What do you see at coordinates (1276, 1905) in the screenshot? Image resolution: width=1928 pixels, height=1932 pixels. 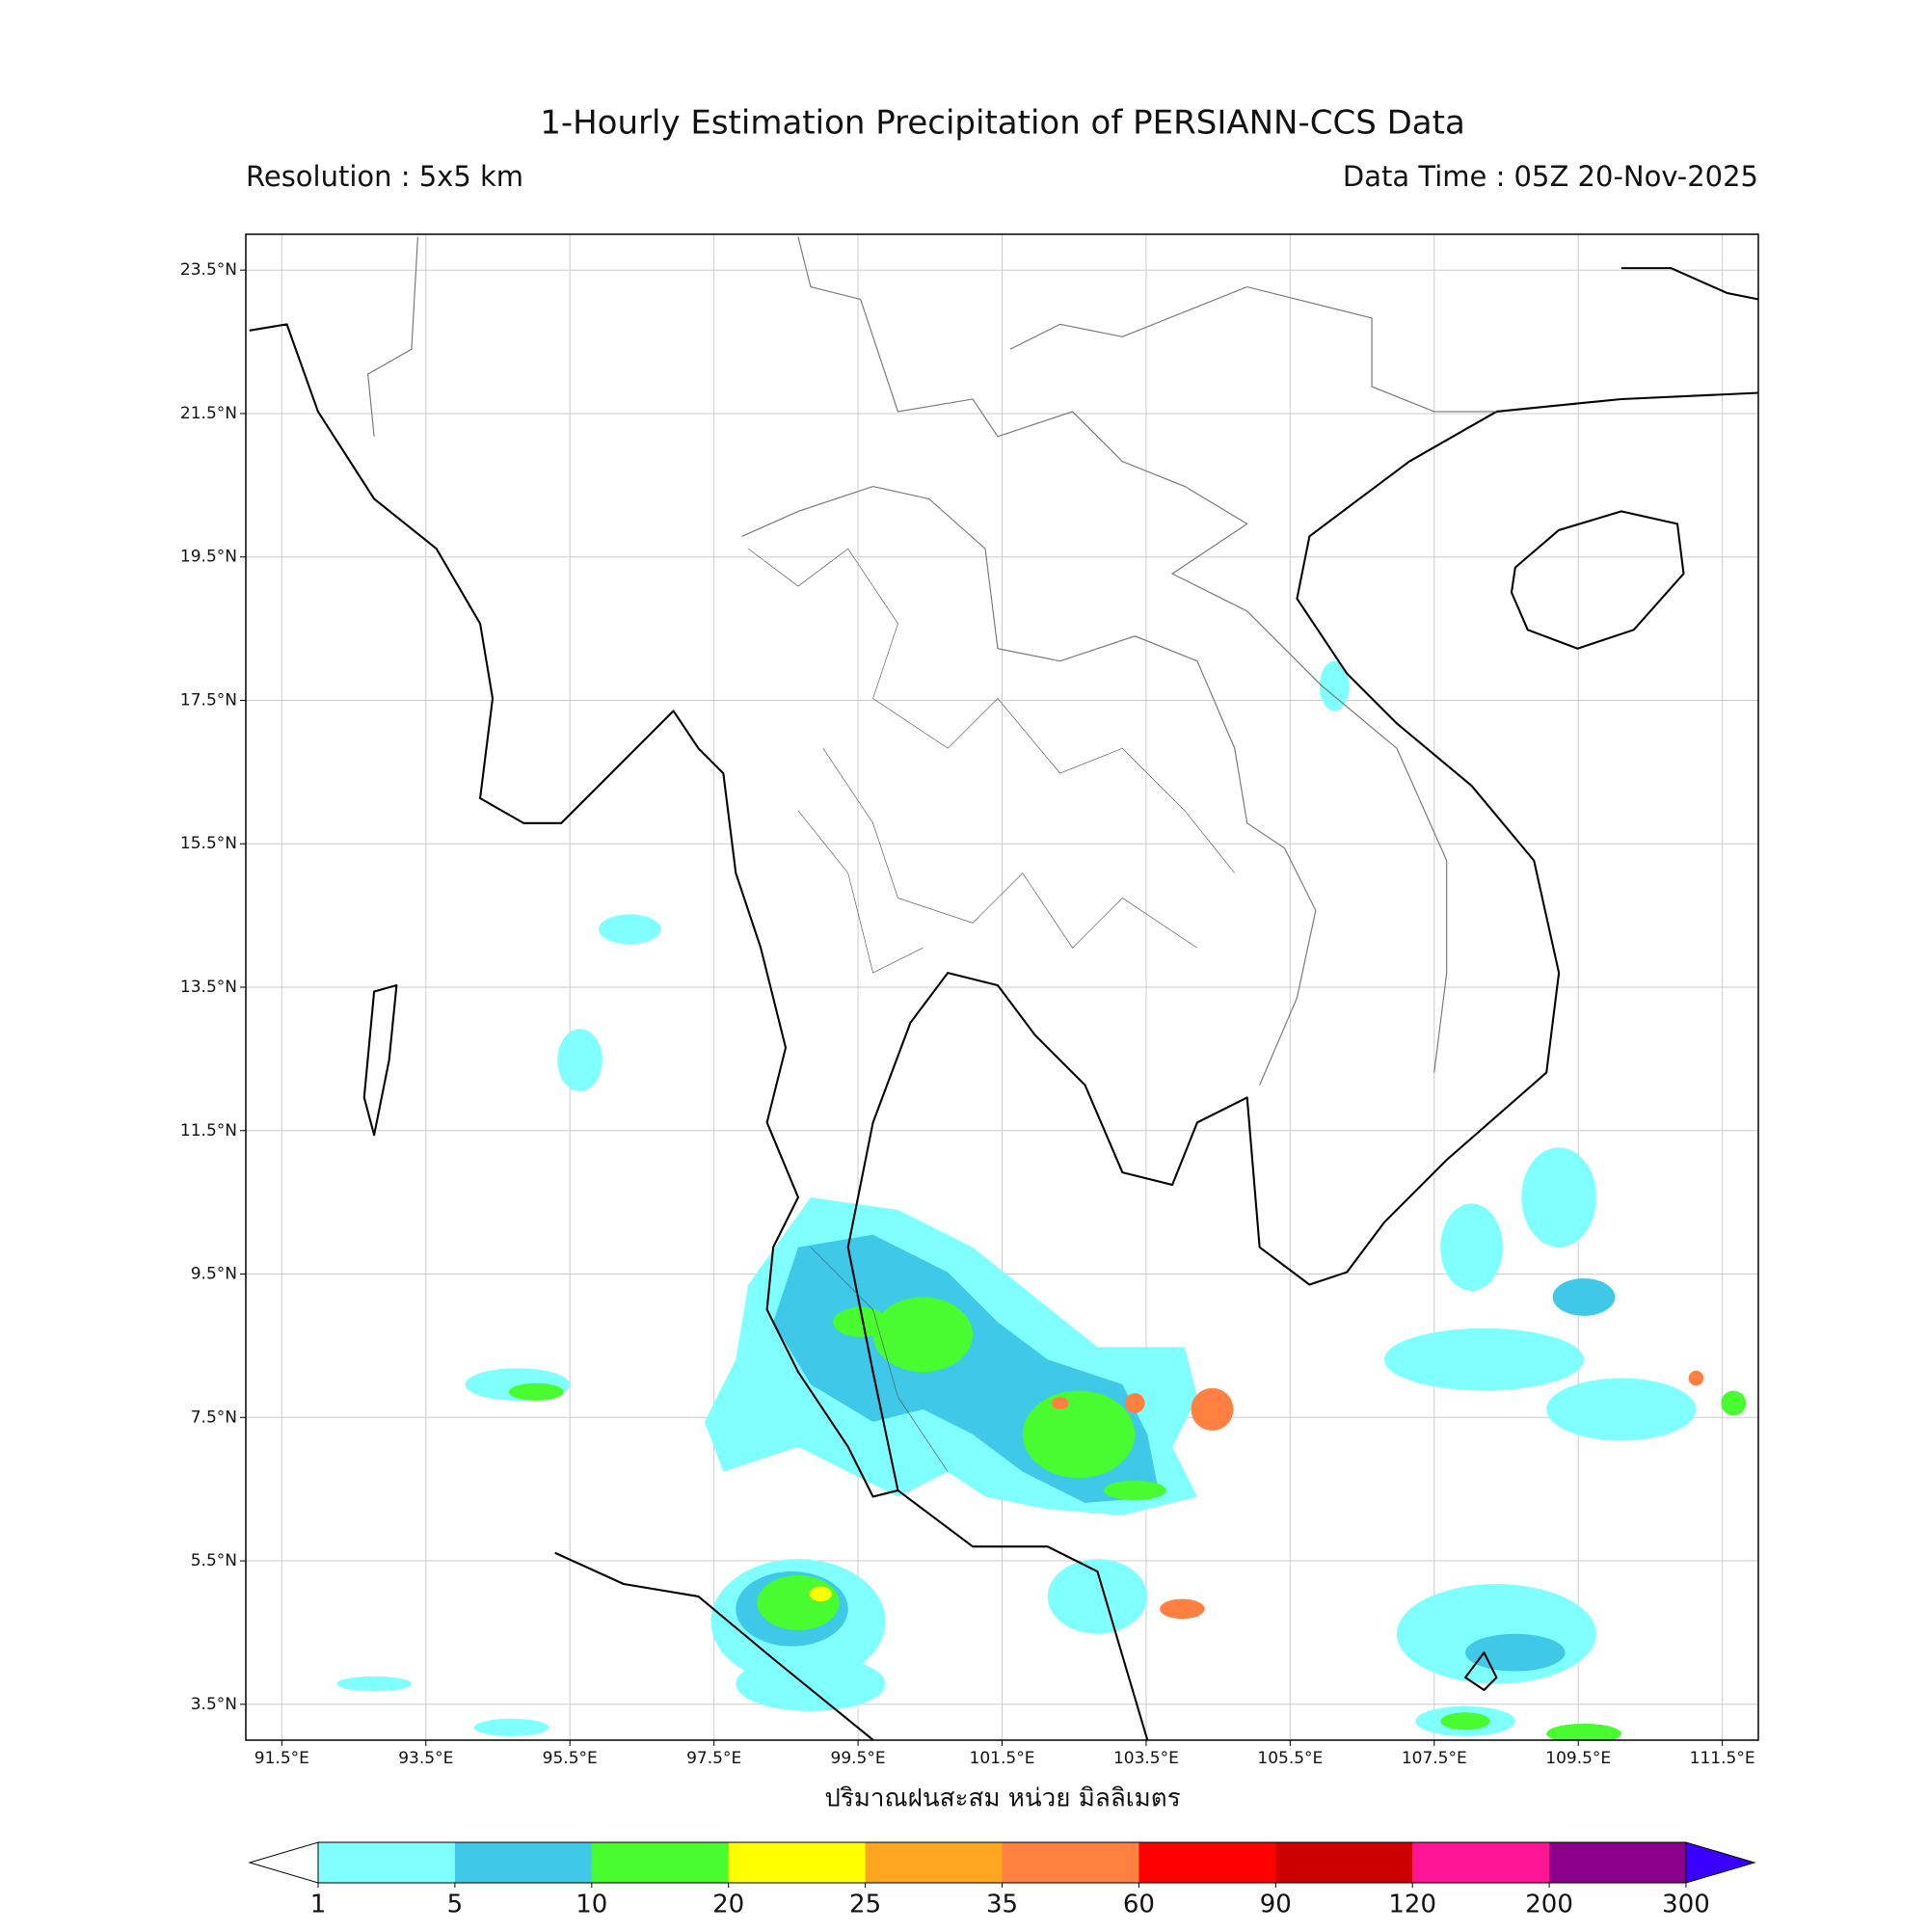 I see `colorbar-label: 90` at bounding box center [1276, 1905].